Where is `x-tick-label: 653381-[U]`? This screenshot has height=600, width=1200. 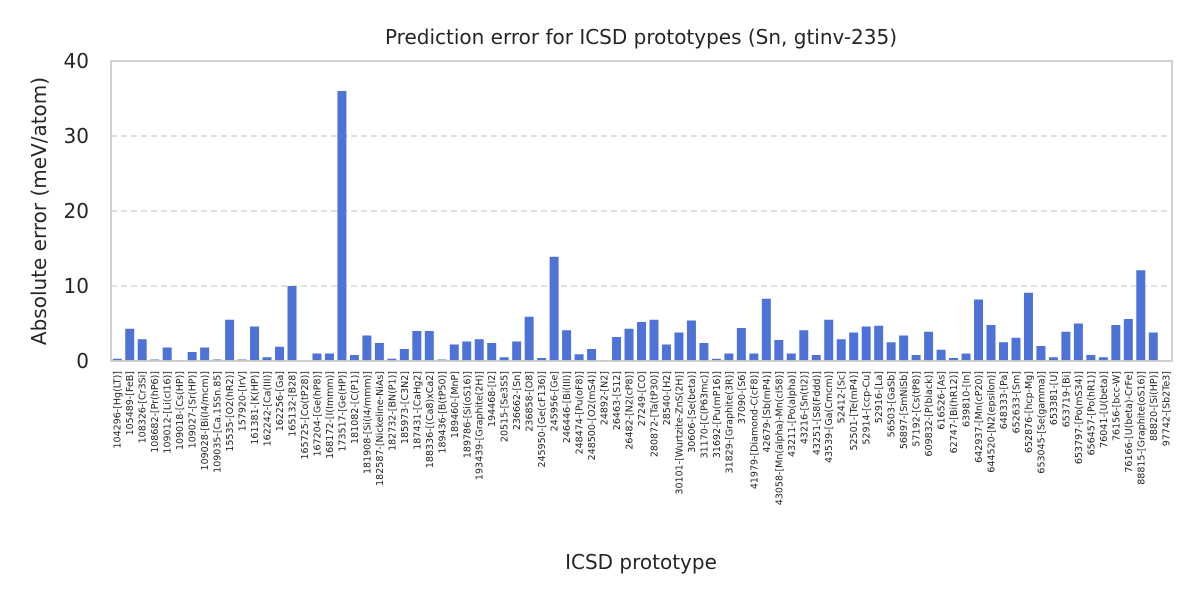 x-tick-label: 653381-[U] is located at coordinates (1054, 398).